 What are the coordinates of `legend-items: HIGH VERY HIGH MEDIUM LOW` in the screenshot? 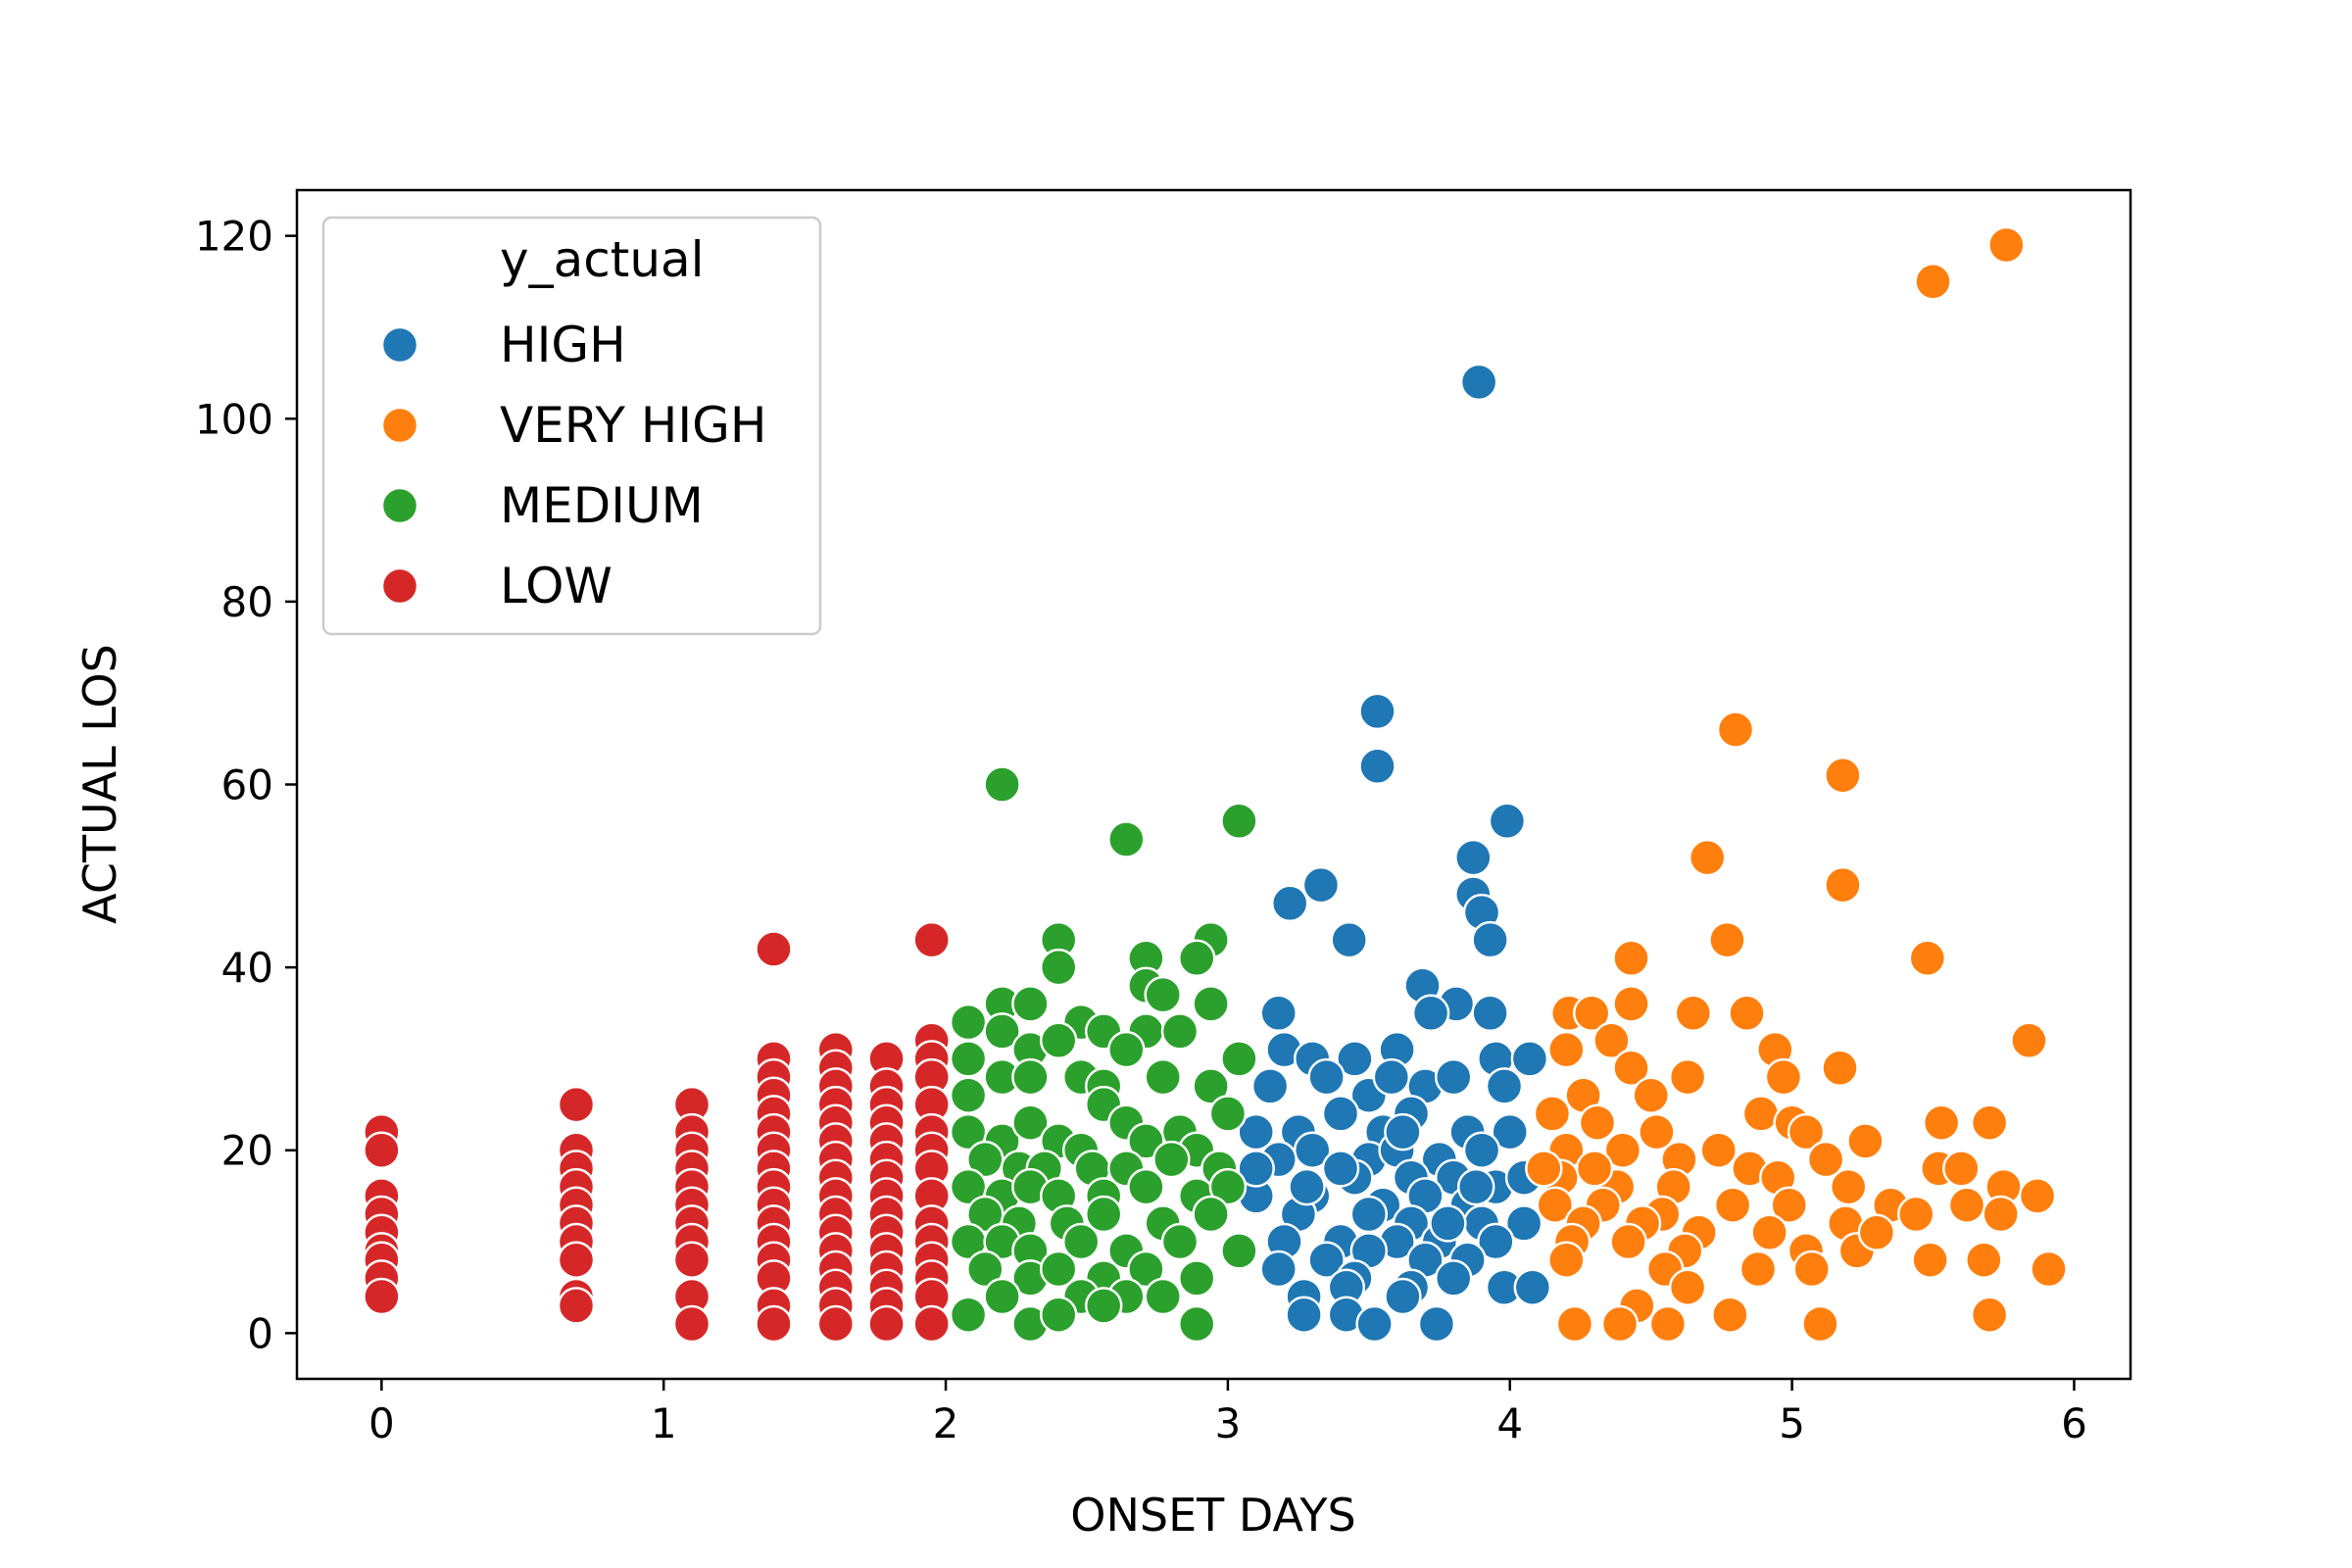 It's located at (573, 465).